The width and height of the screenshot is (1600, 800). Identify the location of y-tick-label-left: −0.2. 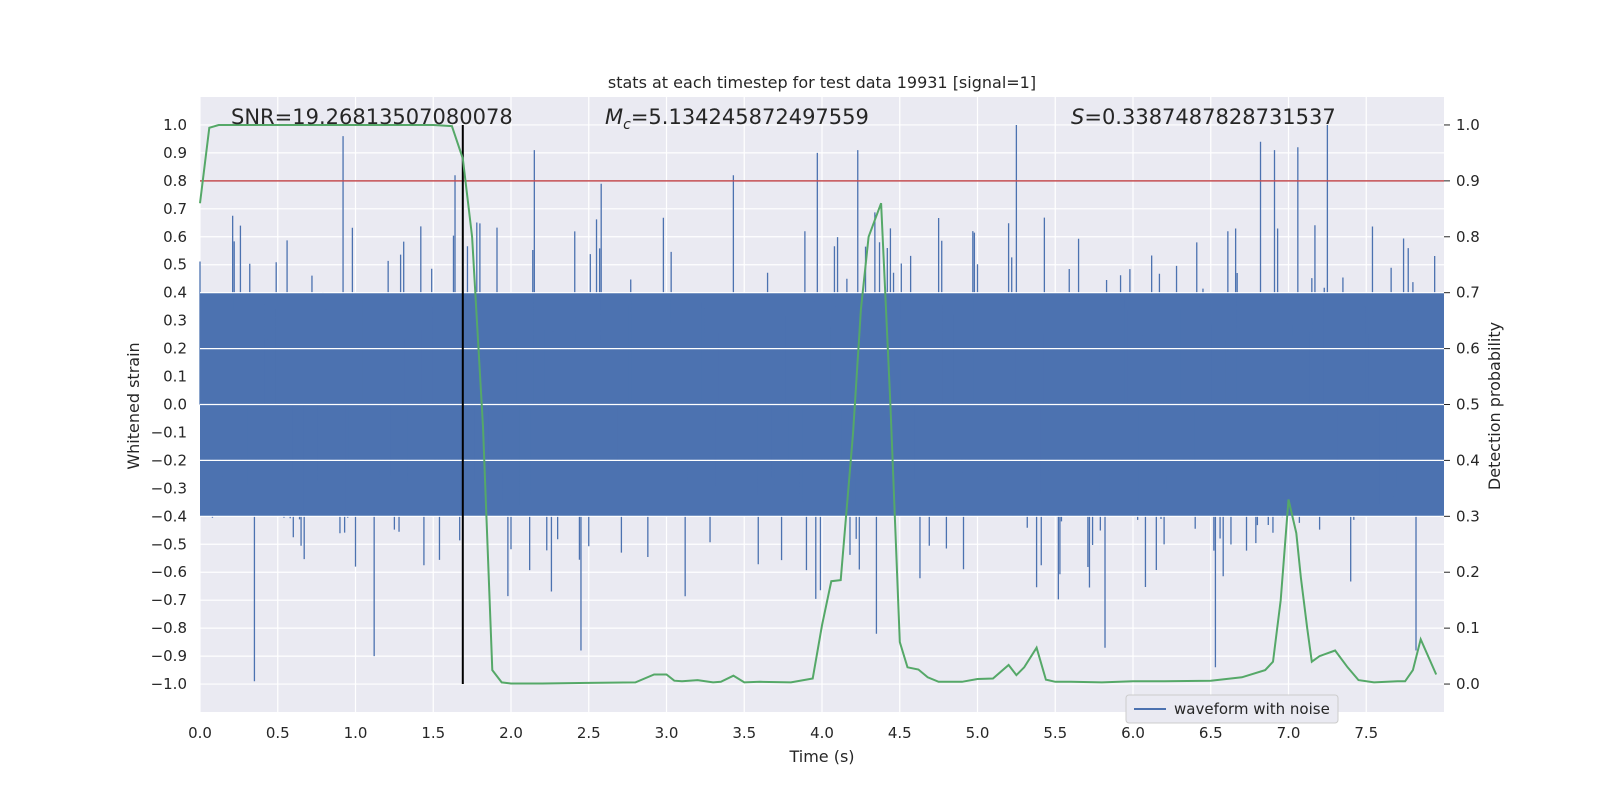
(169, 460).